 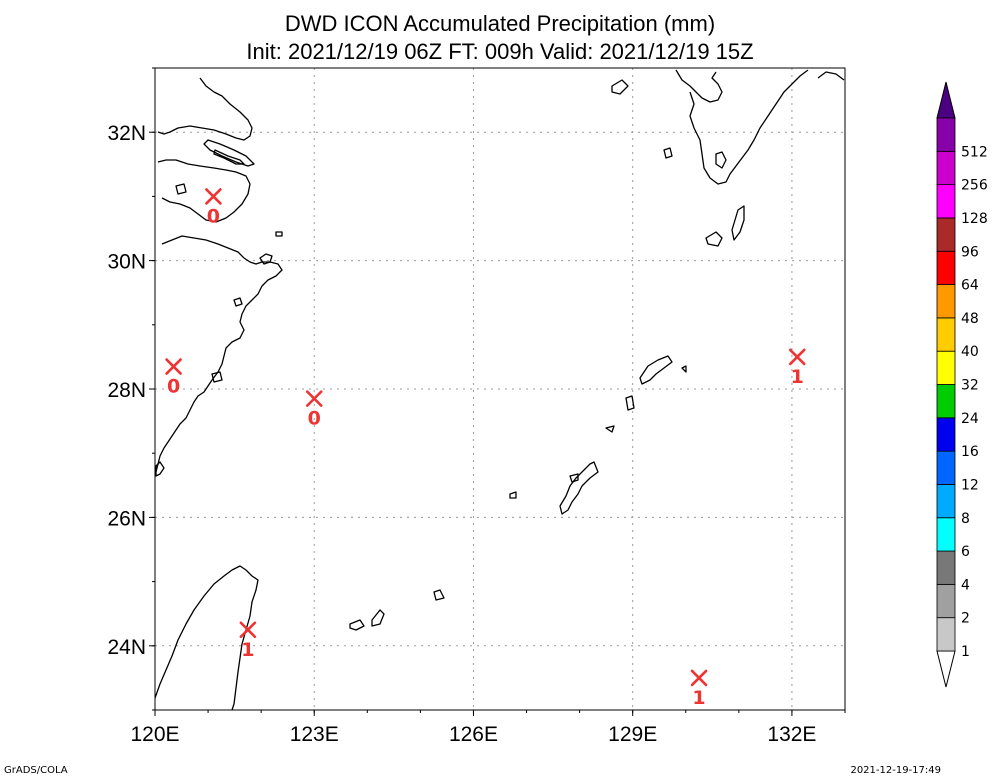 I want to click on zhoushan-islands, so click(x=266, y=259).